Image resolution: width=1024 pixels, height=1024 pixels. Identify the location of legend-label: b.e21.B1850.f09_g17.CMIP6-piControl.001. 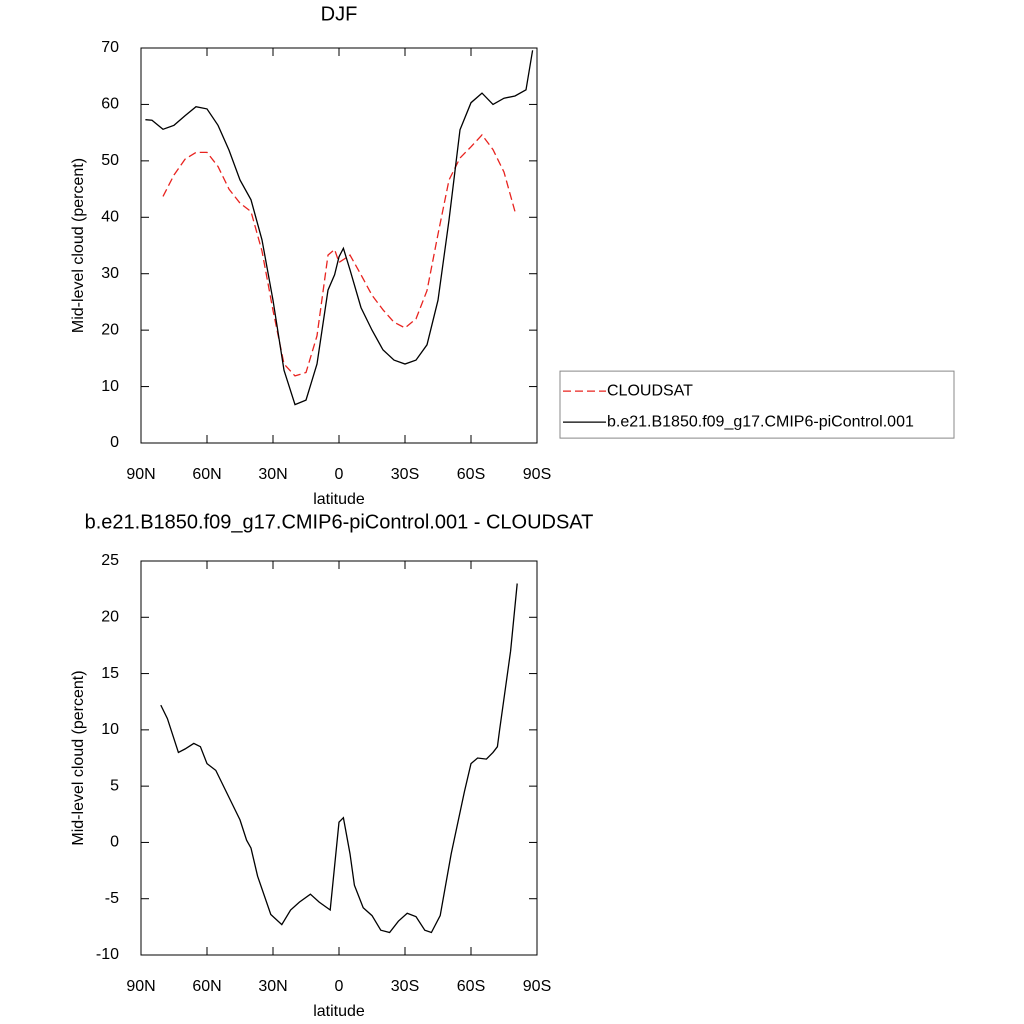
(760, 421).